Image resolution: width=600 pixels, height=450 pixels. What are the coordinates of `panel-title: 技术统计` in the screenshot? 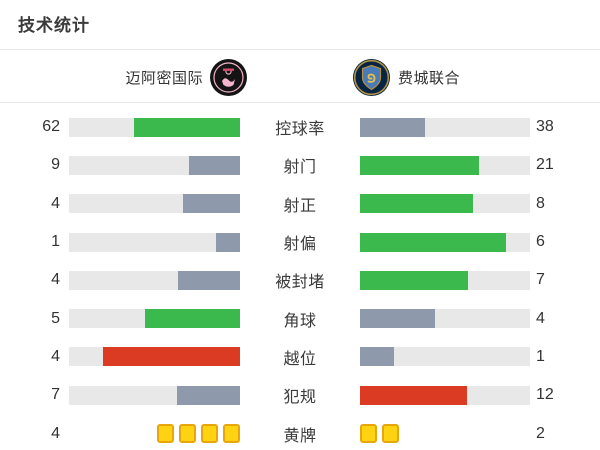 It's located at (54, 25).